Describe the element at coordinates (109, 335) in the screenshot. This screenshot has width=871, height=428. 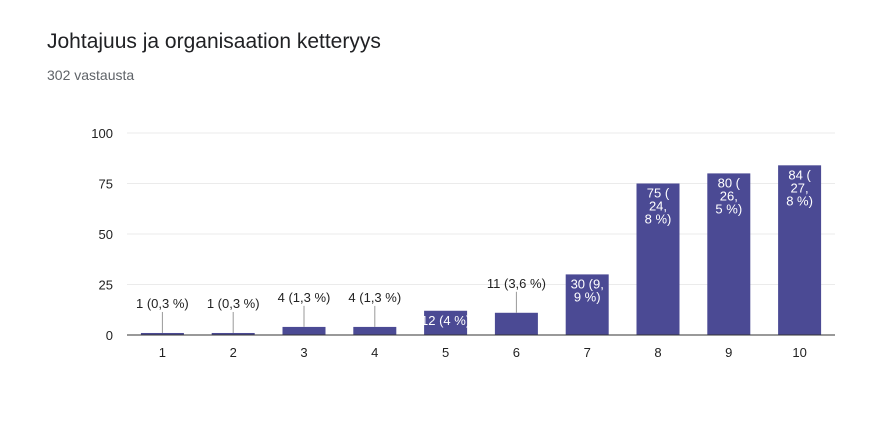
I see `y-tick-label: 0` at that location.